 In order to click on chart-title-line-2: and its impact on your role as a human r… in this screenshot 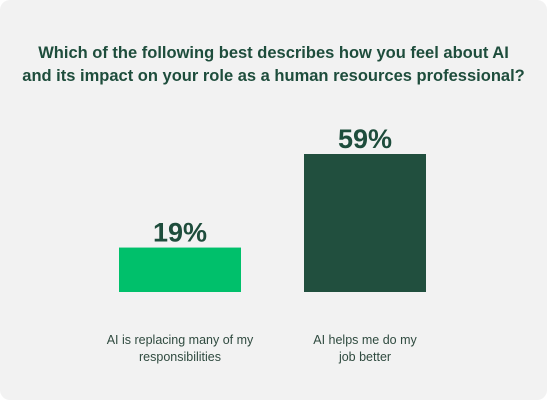, I will do `click(273, 76)`.